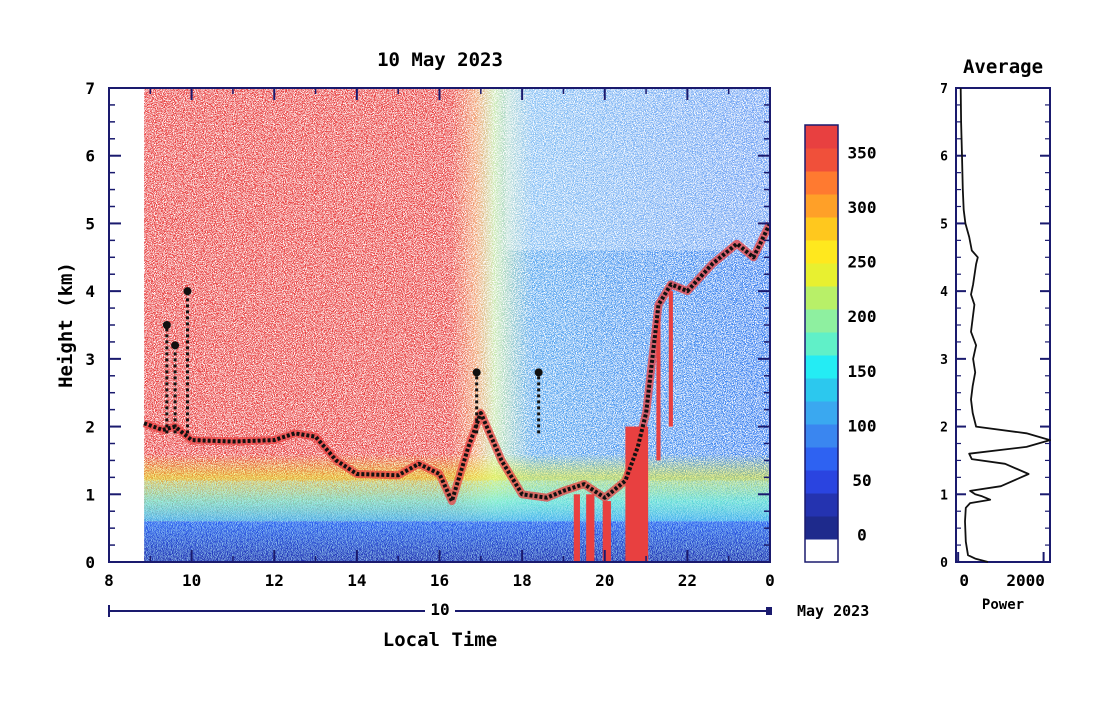  What do you see at coordinates (862, 262) in the screenshot?
I see `colorbar-tick-label: 250` at bounding box center [862, 262].